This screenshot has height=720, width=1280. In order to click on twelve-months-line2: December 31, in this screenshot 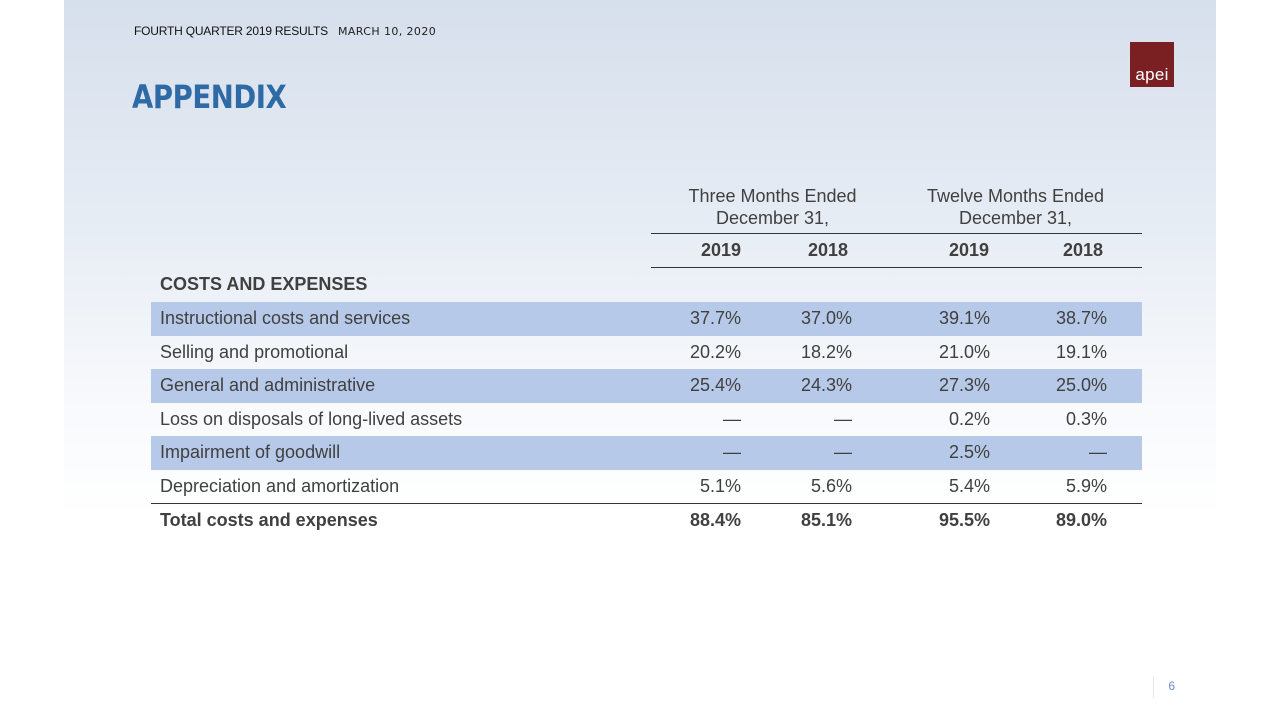, I will do `click(1015, 217)`.